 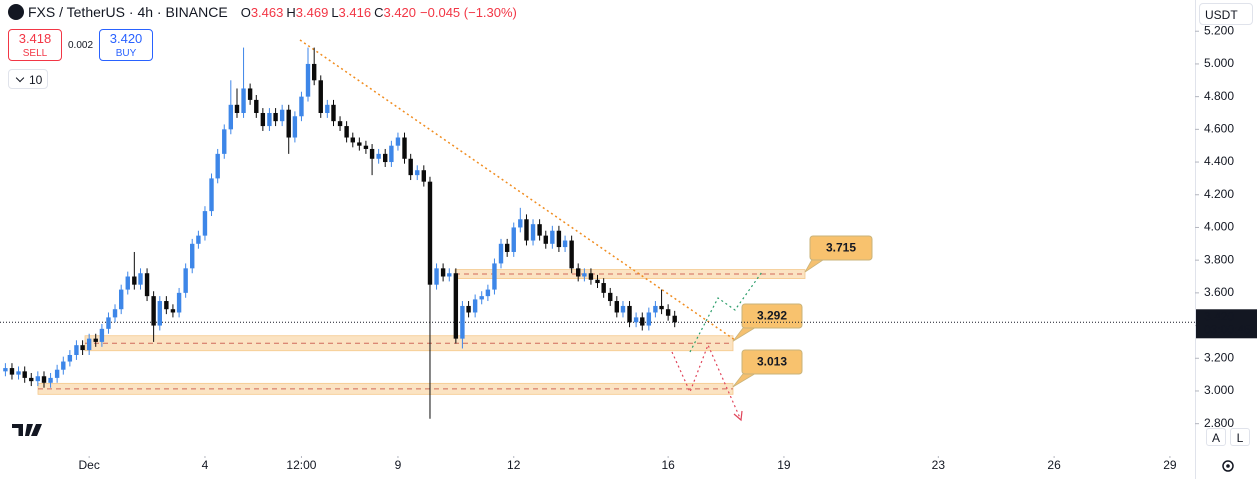 I want to click on level-label: 3.292, so click(x=772, y=316).